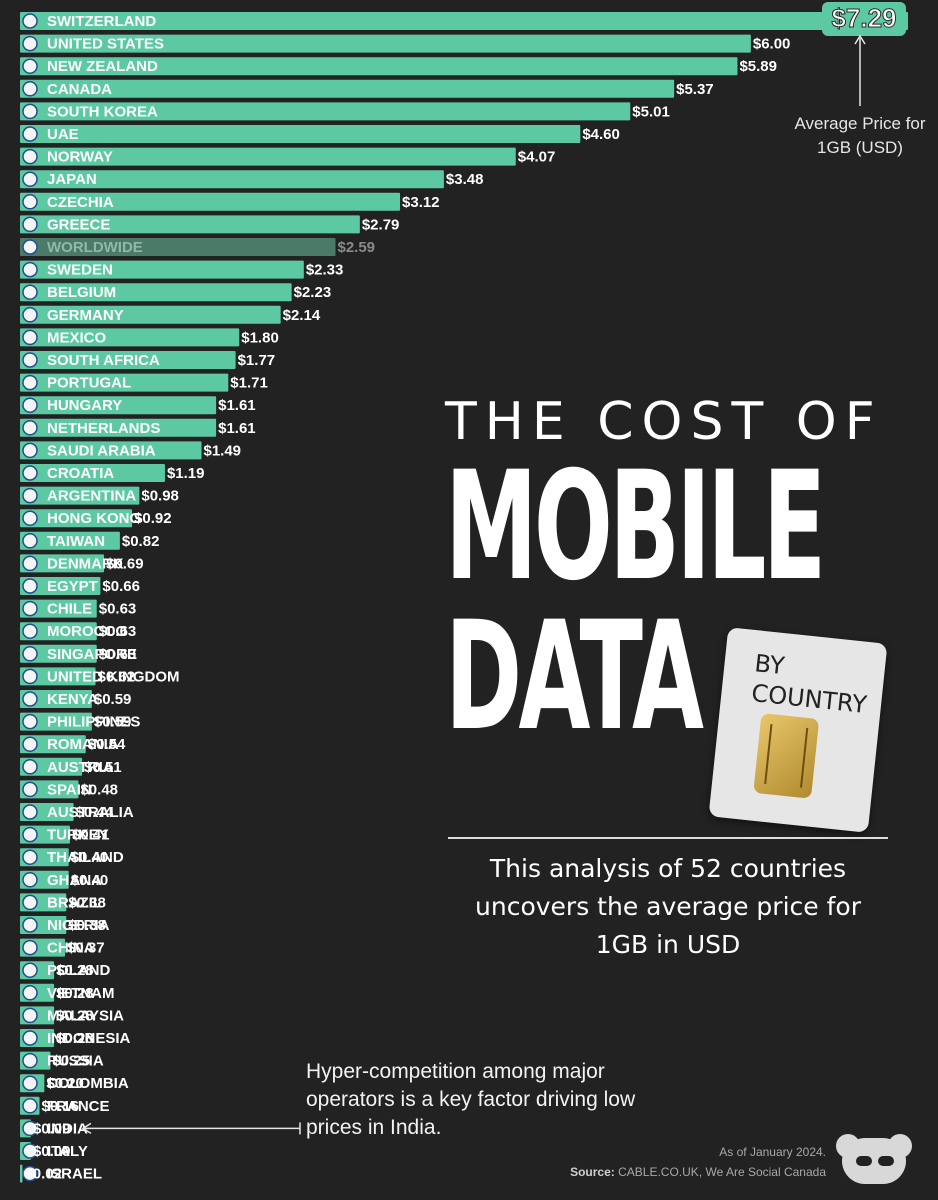 This screenshot has width=938, height=1200. Describe the element at coordinates (249, 383) in the screenshot. I see `value-label: $1.71` at that location.